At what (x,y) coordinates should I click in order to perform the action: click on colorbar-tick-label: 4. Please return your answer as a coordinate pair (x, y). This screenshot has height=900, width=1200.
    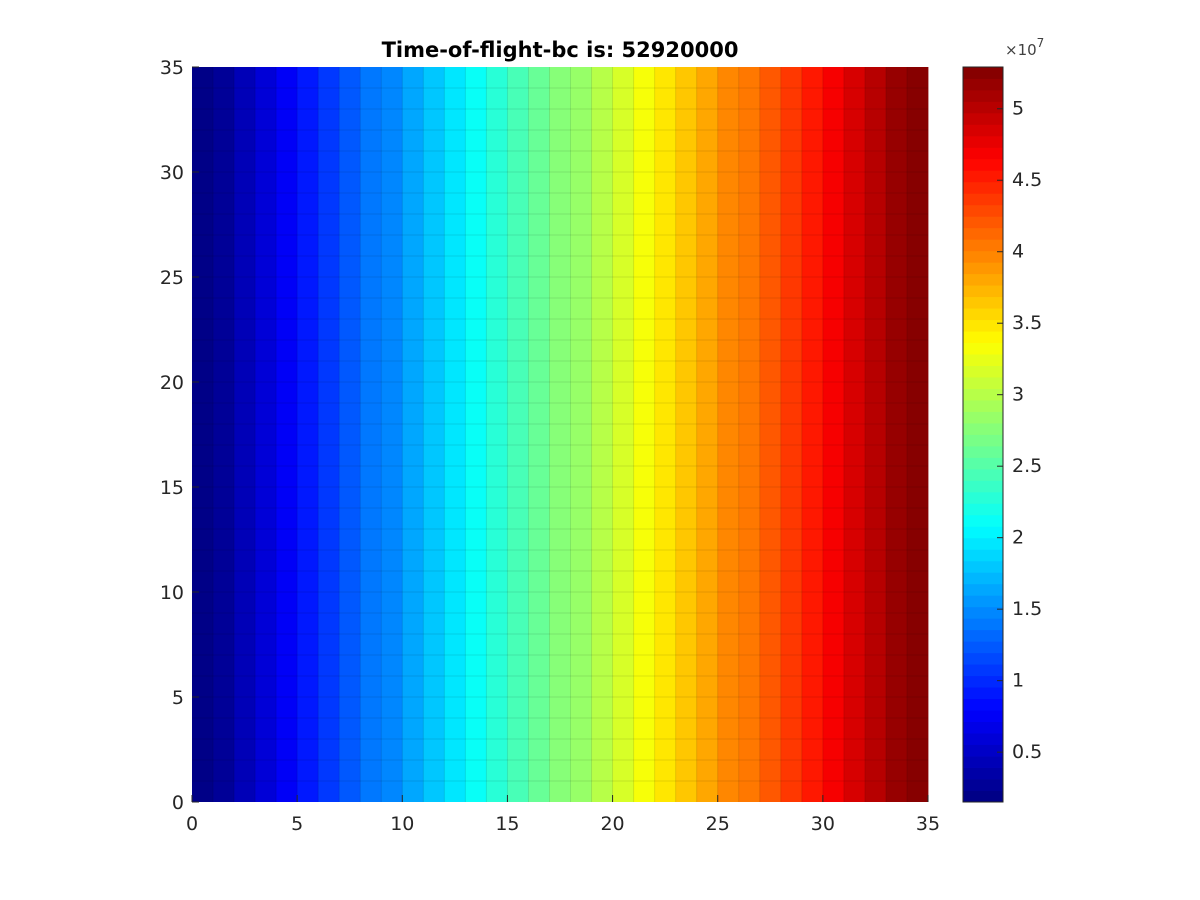
    Looking at the image, I should click on (1018, 252).